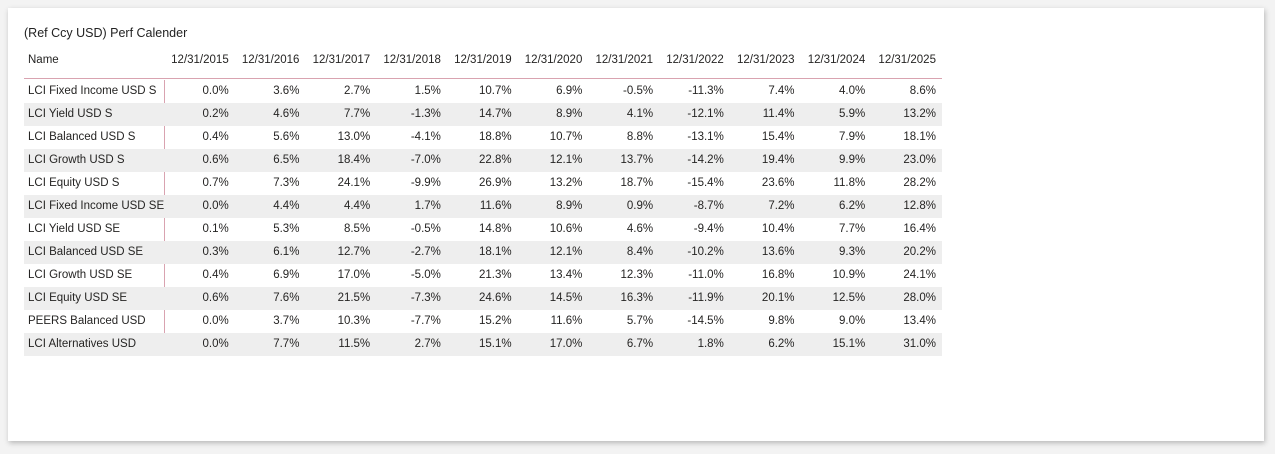 This screenshot has height=454, width=1275. What do you see at coordinates (357, 91) in the screenshot?
I see `value-cell: 2.7%` at bounding box center [357, 91].